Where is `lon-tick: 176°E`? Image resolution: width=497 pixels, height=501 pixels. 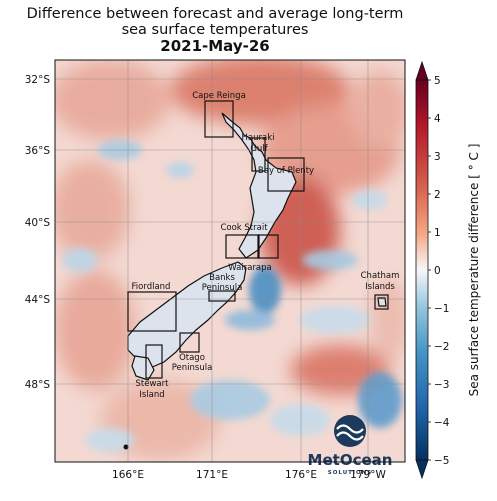 lon-tick: 176°E is located at coordinates (301, 475).